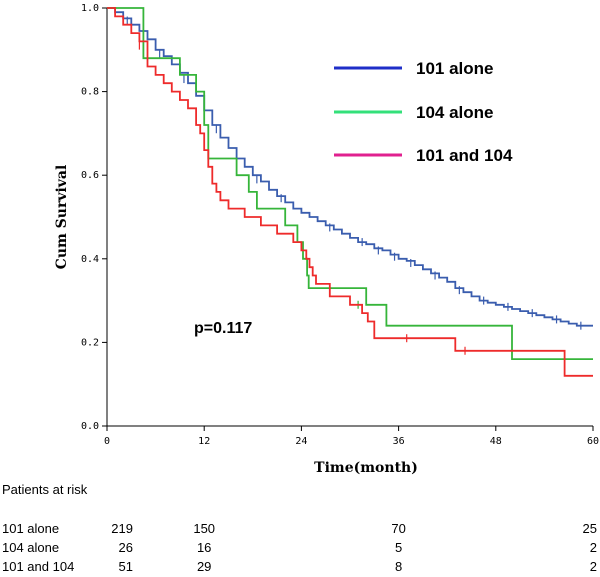 The height and width of the screenshot is (577, 600). Describe the element at coordinates (496, 441) in the screenshot. I see `x-tick-label: 48` at that location.